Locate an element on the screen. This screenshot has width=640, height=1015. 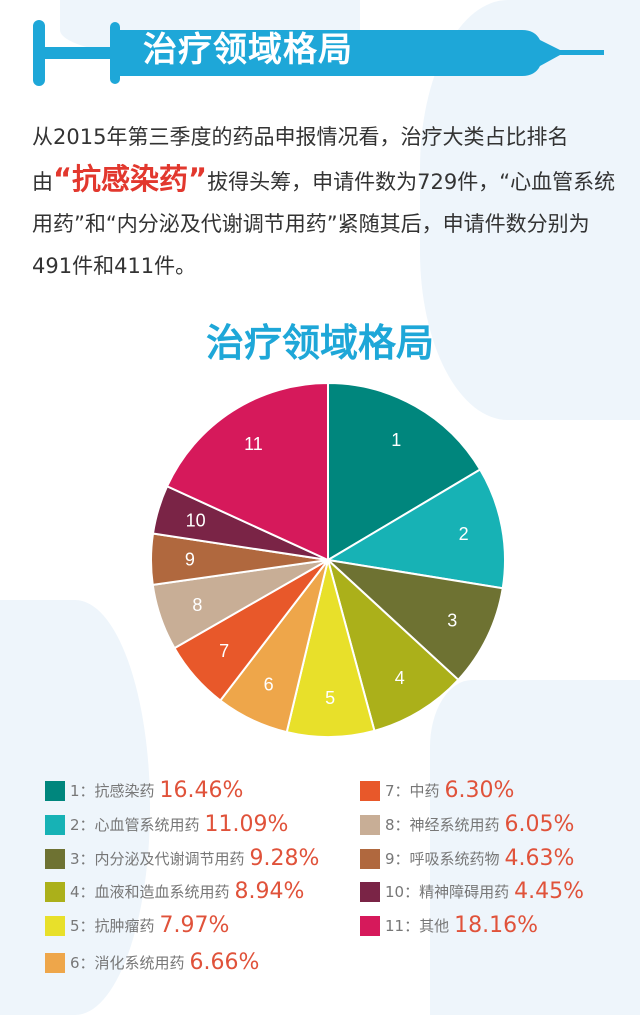
intro-highlight: “抗感染药” is located at coordinates (130, 179).